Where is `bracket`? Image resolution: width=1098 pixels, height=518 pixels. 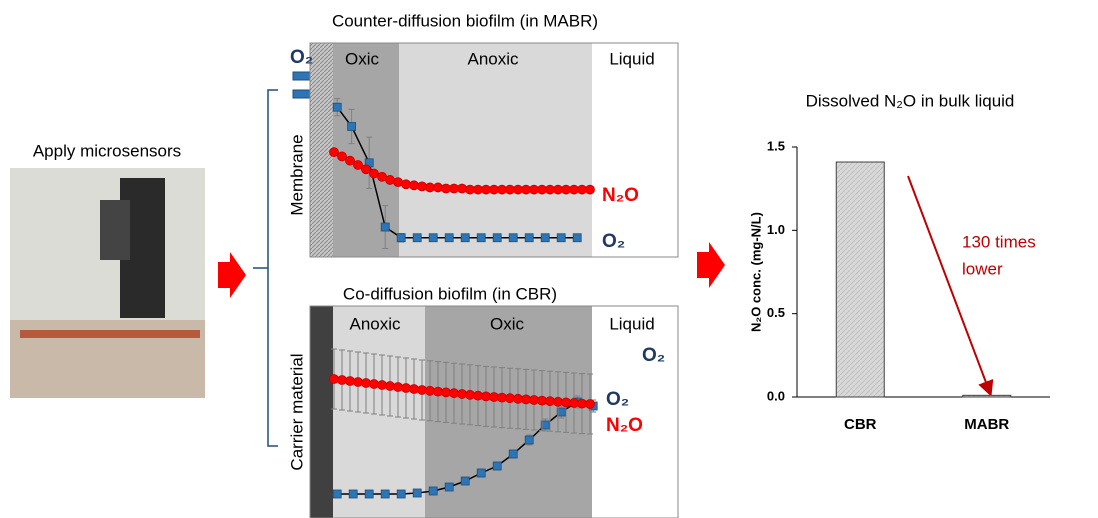
bracket is located at coordinates (265, 268).